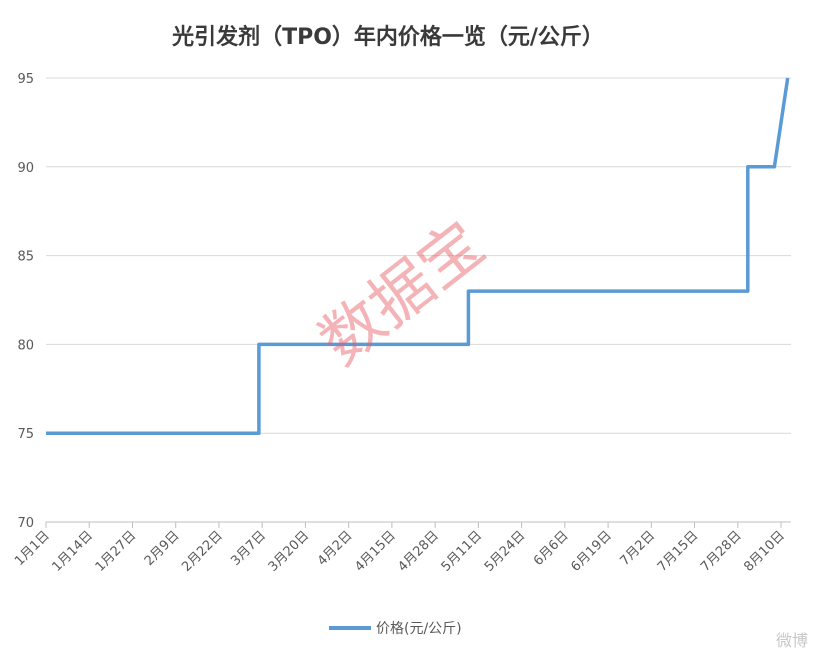 This screenshot has width=815, height=658. Describe the element at coordinates (25, 79) in the screenshot. I see `y-tick-label: 95` at that location.